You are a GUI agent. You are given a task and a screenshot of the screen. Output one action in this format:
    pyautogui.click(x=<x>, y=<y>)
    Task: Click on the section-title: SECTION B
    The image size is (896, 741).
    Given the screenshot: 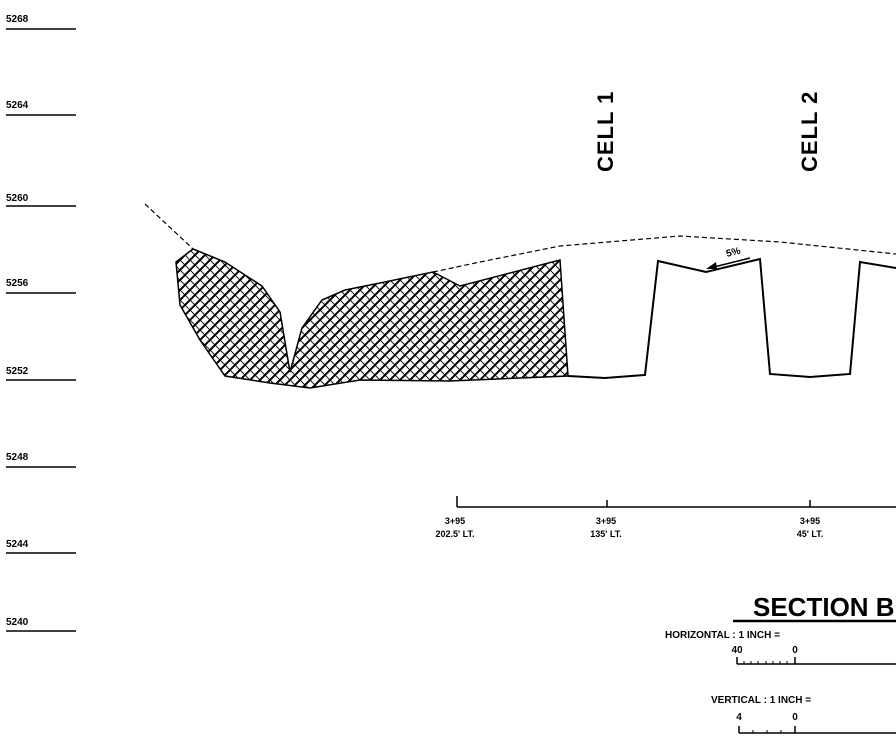 What is the action you would take?
    pyautogui.click(x=824, y=607)
    